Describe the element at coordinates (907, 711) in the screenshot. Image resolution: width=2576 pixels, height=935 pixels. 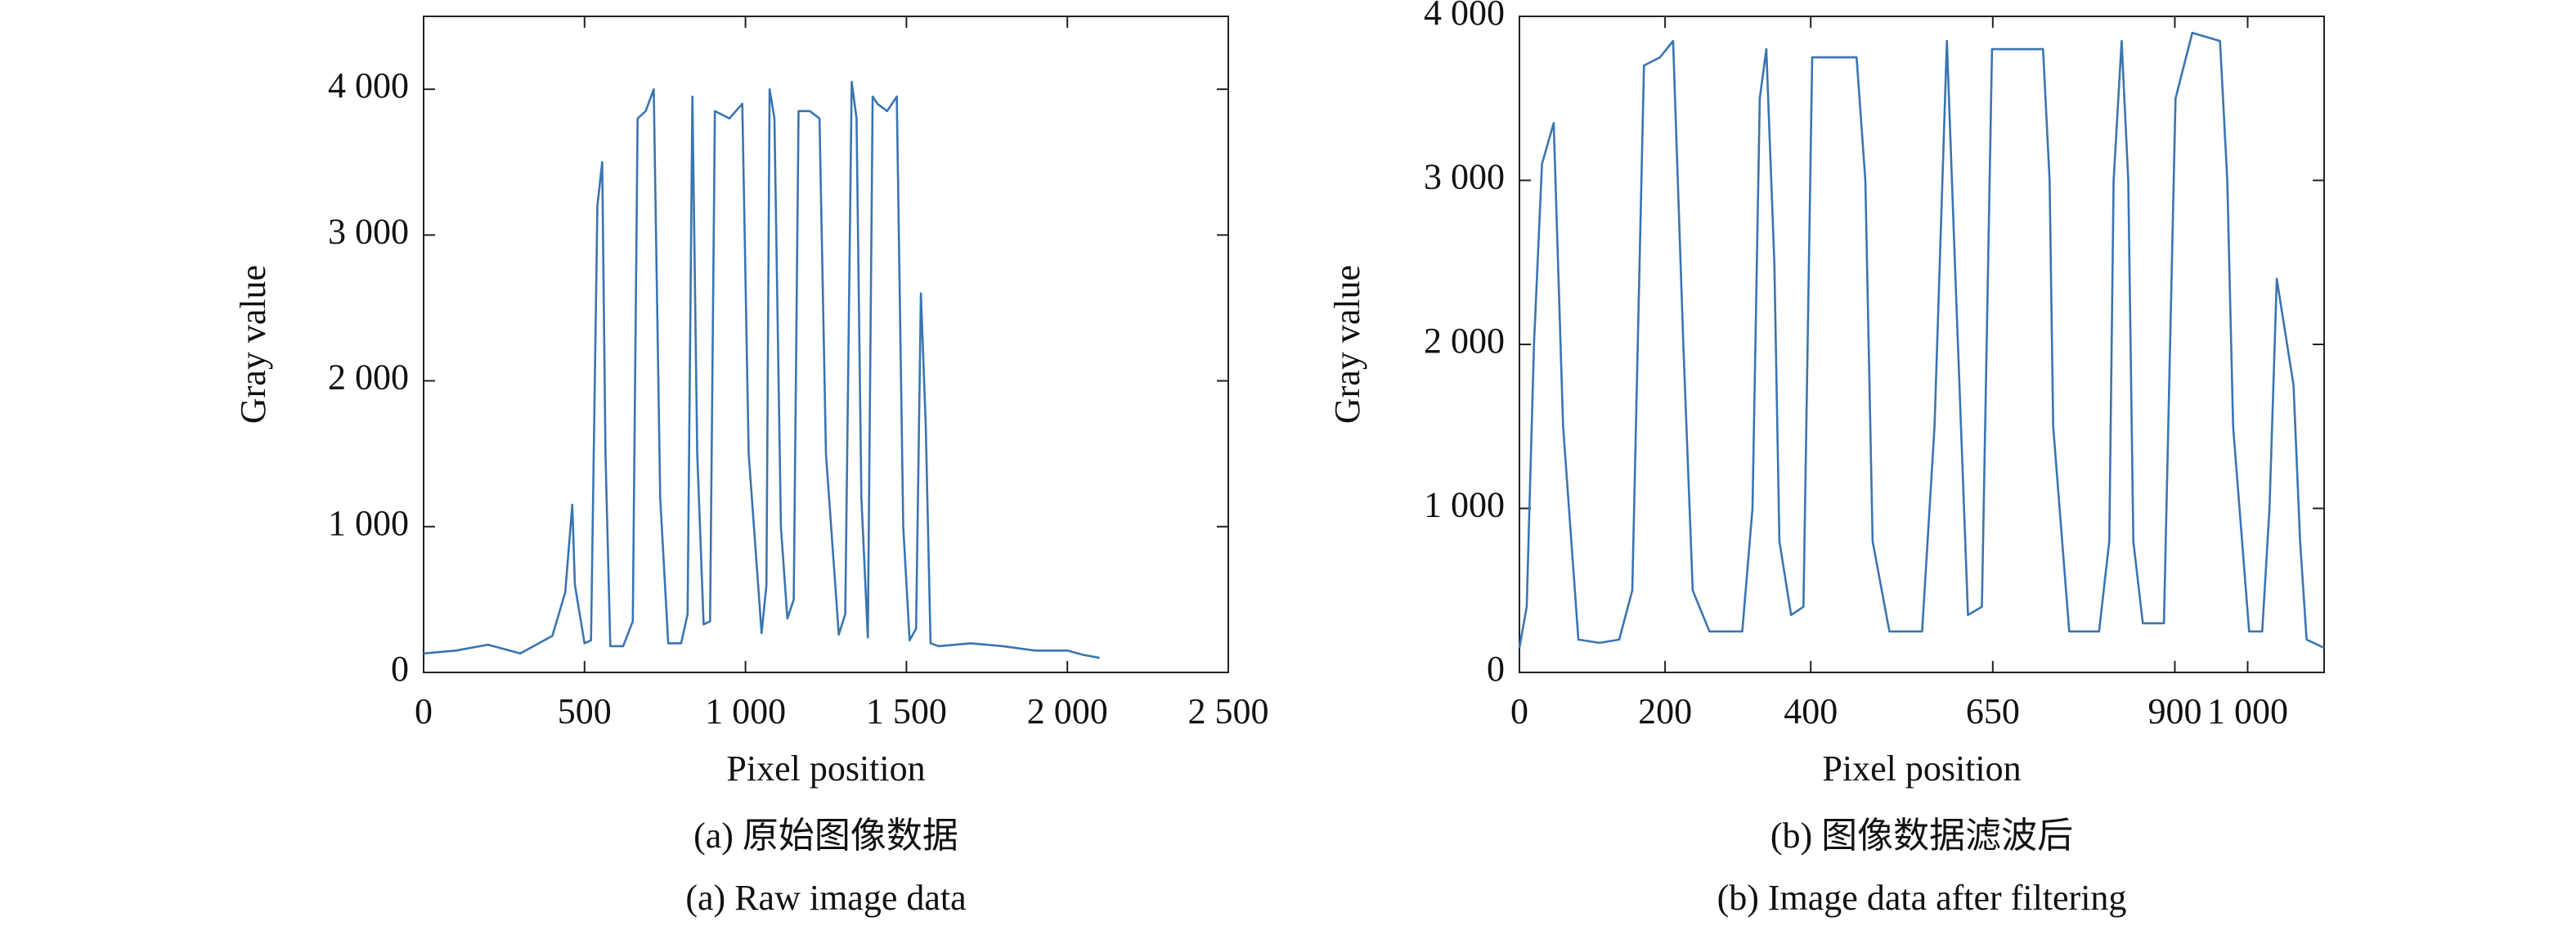
I see `x-tick-label: 1 500` at that location.